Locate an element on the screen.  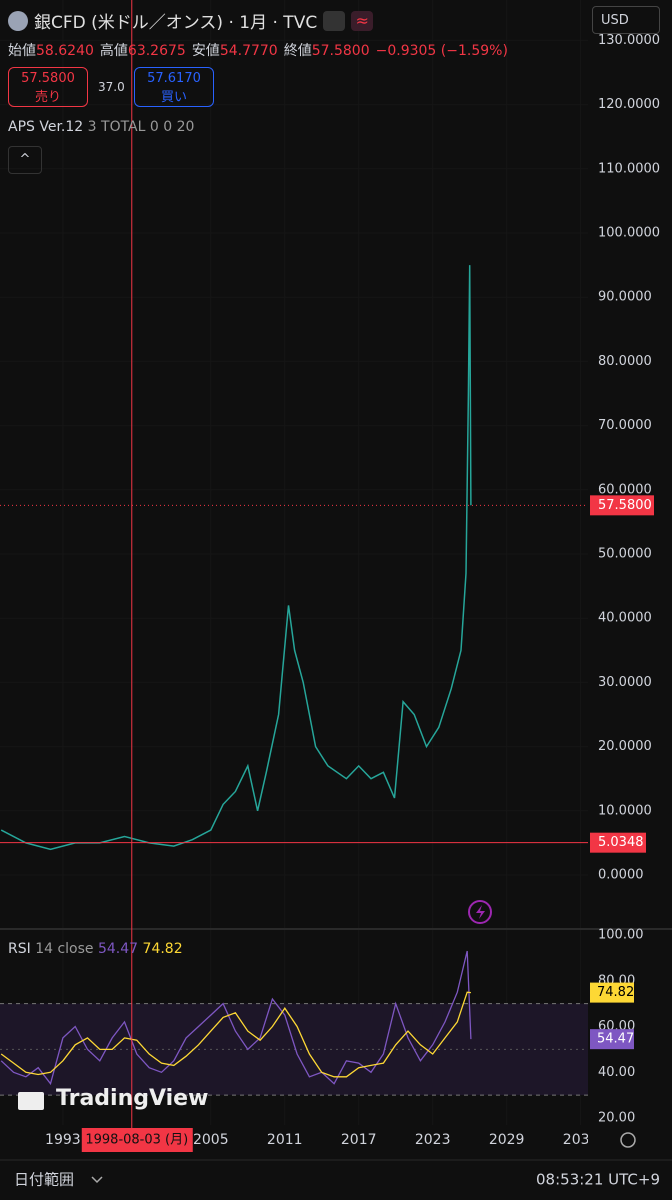
logo-mark is located at coordinates (31, 1101).